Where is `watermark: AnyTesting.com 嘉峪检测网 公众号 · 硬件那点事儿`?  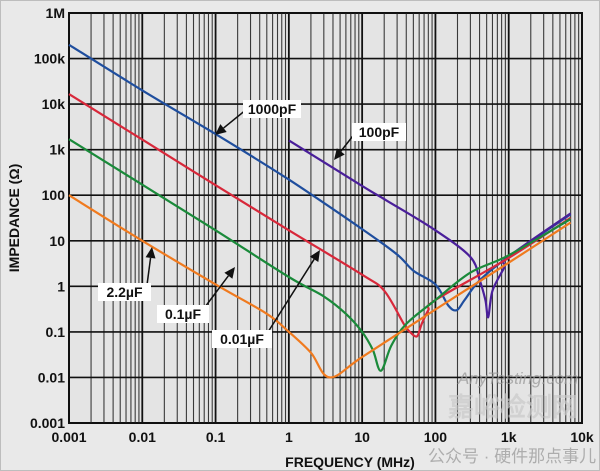 watermark: AnyTesting.com 嘉峪检测网 公众号 · 硬件那点事儿 is located at coordinates (512, 417).